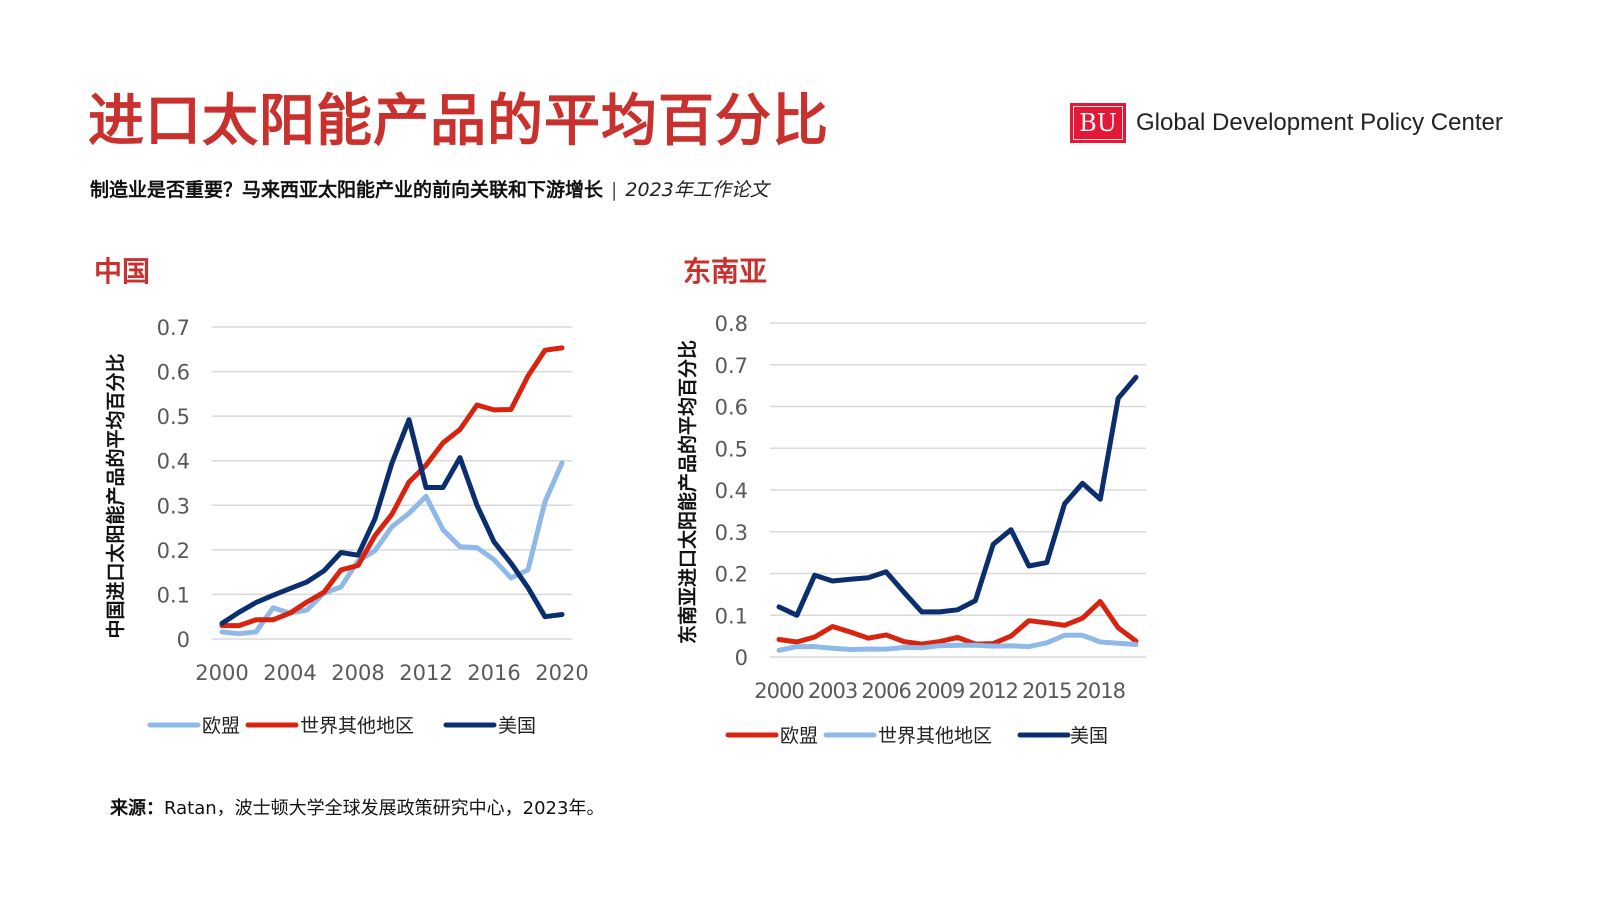 The width and height of the screenshot is (1600, 900). I want to click on bu-gdp-logo: BU Global Development Policy Center, so click(1286, 123).